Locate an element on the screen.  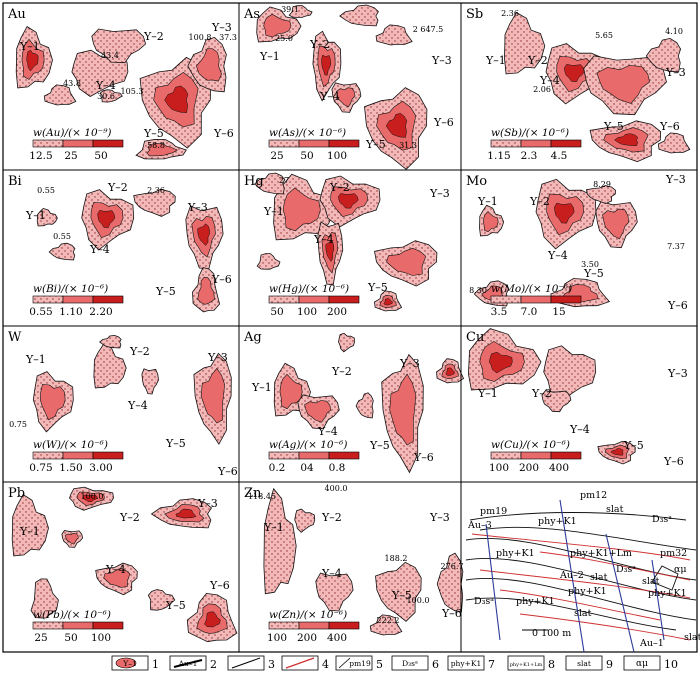
value-label: 105.3 is located at coordinates (132, 91).